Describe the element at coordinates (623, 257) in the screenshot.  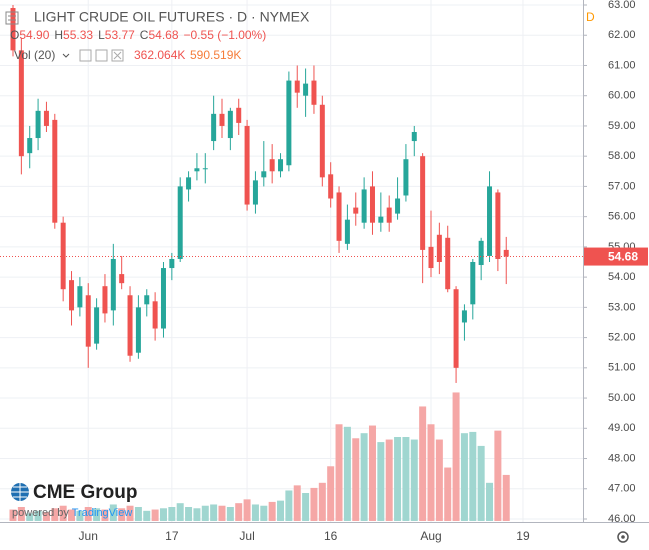
I see `last-price-label: 54.68` at that location.